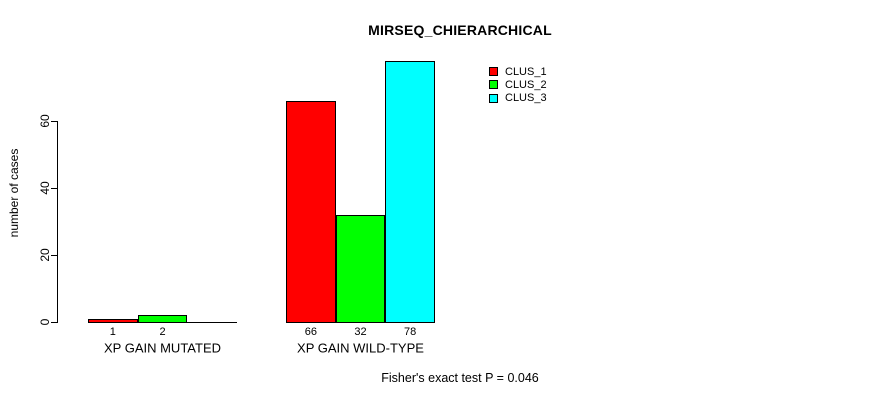 Image resolution: width=890 pixels, height=400 pixels. I want to click on legend: CLUS_1 CLUS_2 CLUS_3, so click(518, 85).